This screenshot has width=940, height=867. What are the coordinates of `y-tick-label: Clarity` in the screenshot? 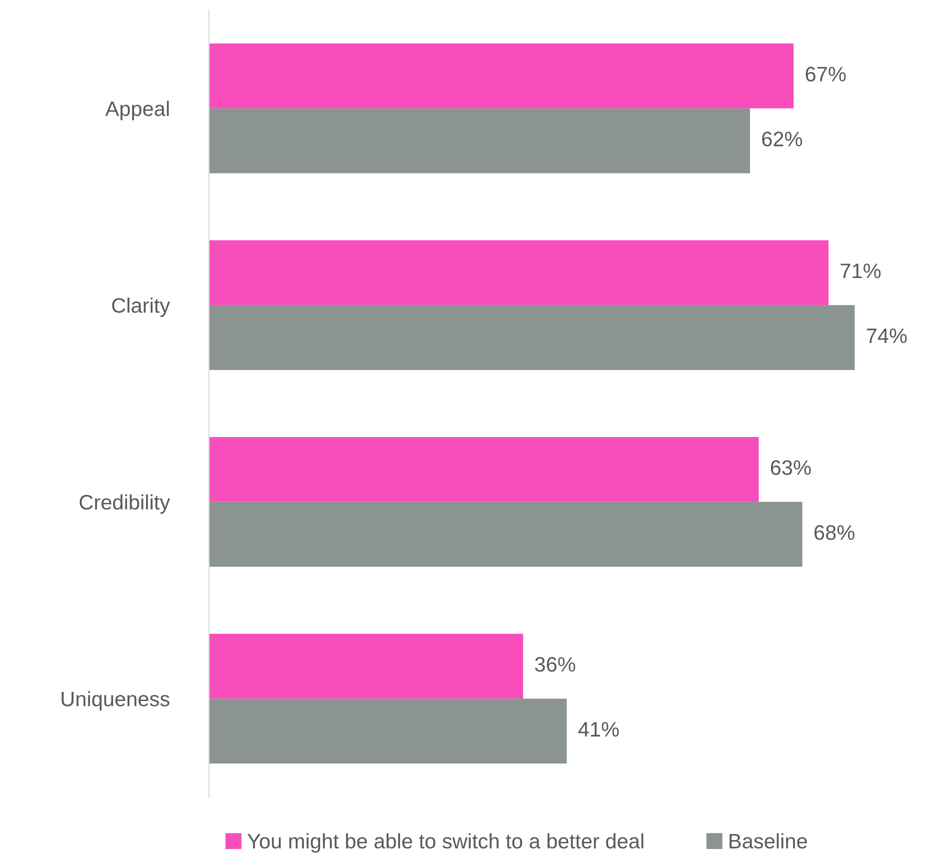 It's located at (141, 307).